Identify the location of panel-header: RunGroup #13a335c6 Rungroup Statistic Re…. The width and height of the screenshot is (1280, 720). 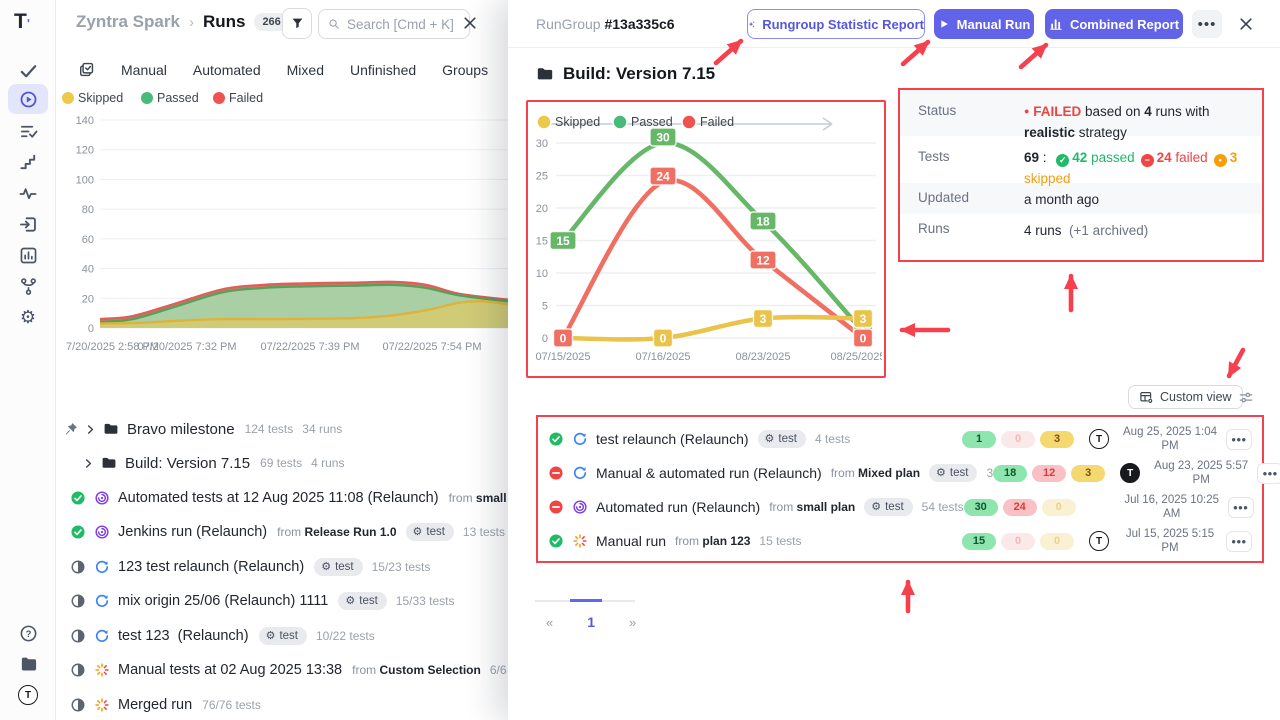
(894, 24).